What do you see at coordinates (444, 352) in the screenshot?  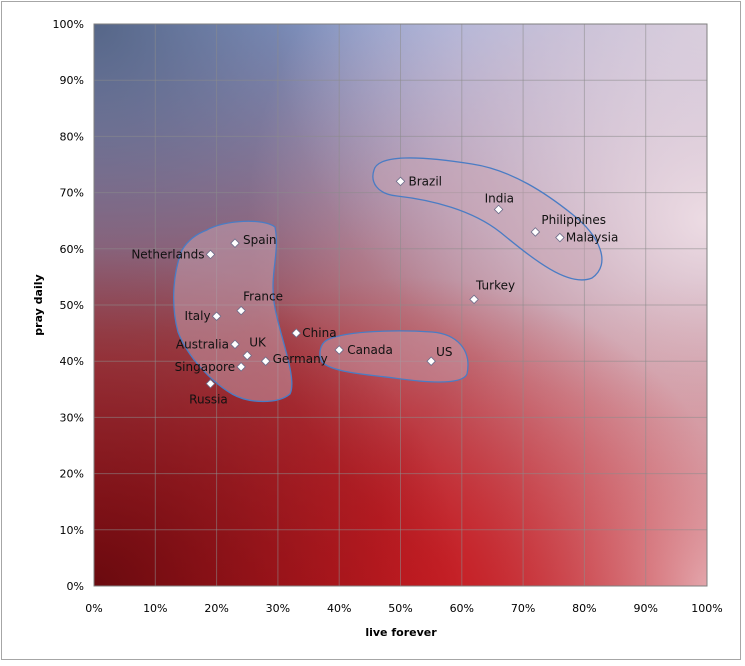 I see `point-label-us: US` at bounding box center [444, 352].